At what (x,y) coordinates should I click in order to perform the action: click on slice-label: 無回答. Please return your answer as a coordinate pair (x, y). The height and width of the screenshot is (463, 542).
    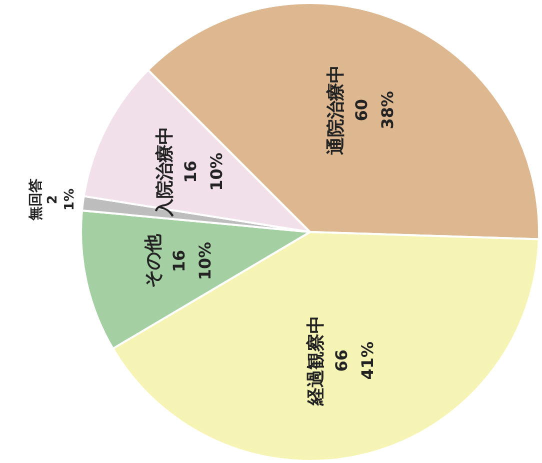
    Looking at the image, I should click on (36, 200).